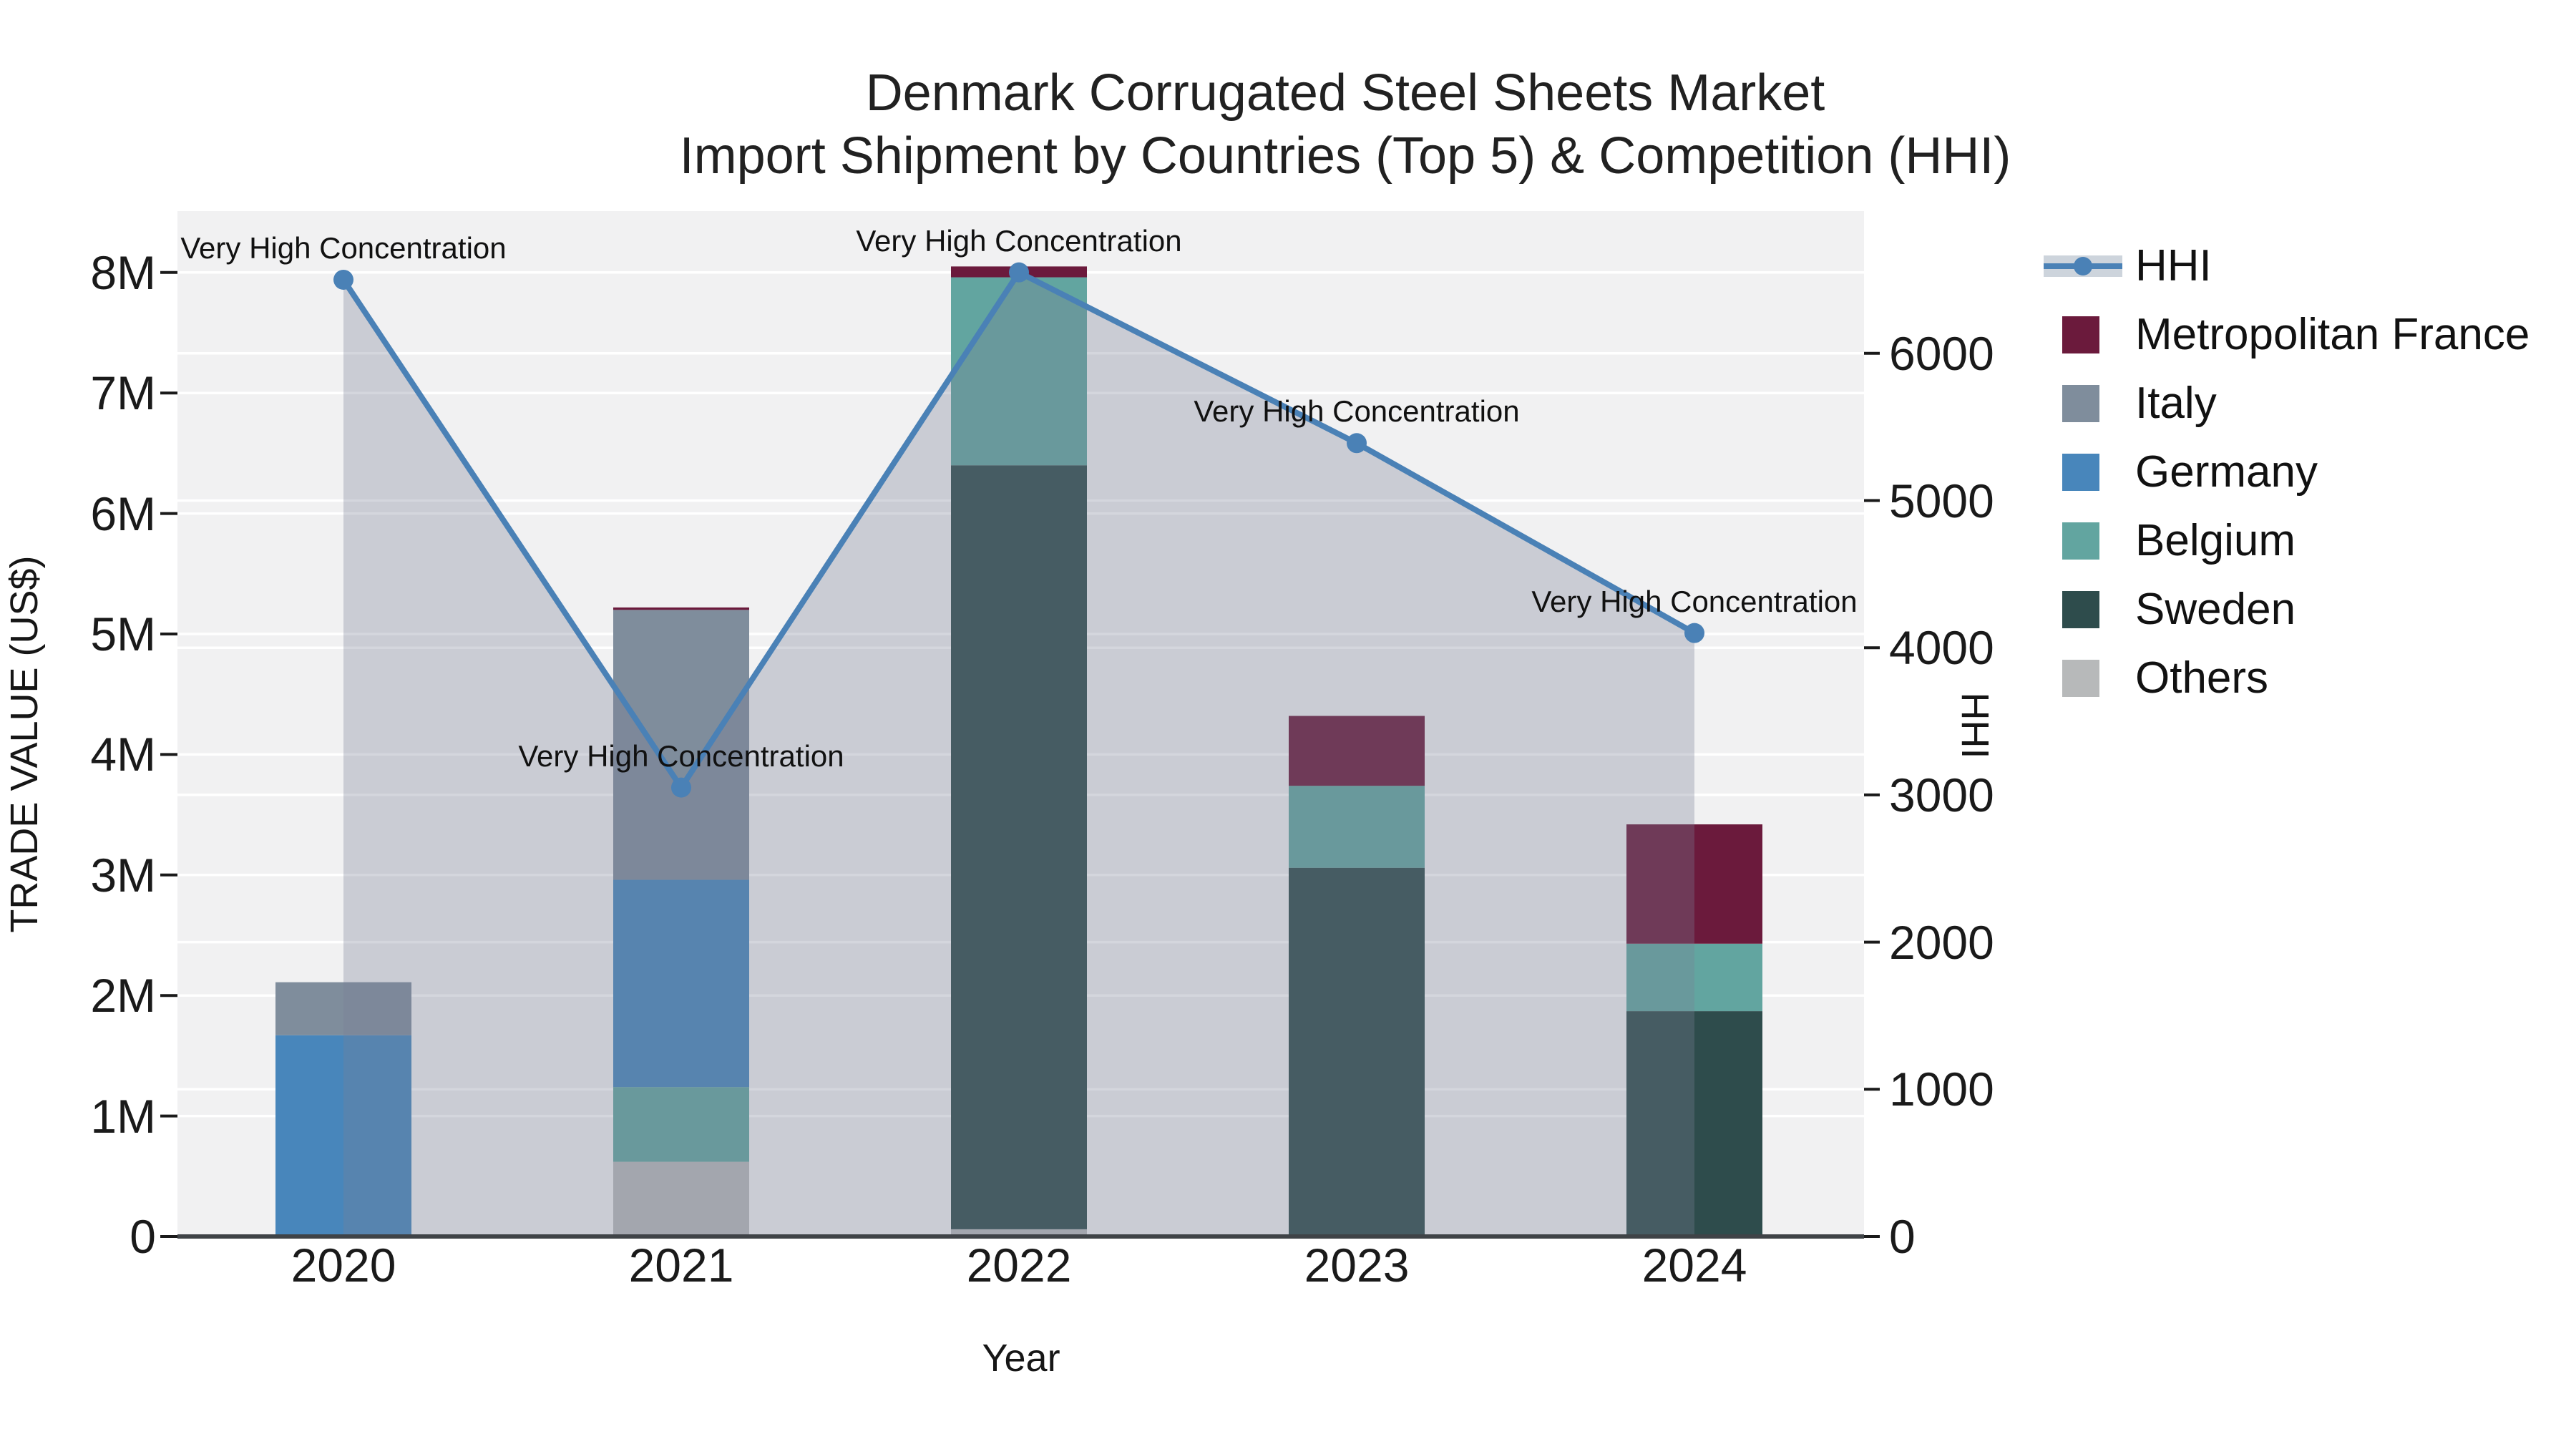 The height and width of the screenshot is (1449, 2576). I want to click on bar-segment-2022-belgium, so click(1019, 372).